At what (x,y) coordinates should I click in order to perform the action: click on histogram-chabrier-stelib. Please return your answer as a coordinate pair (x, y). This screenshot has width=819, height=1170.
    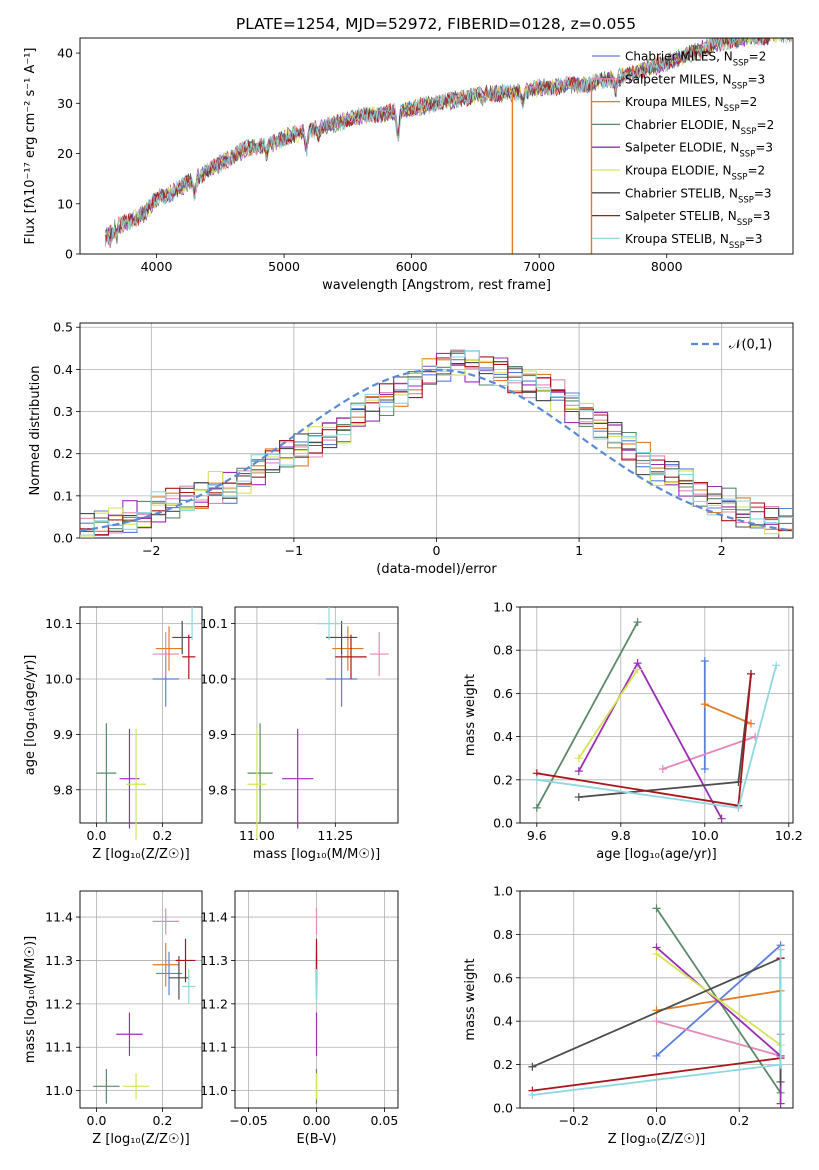
    Looking at the image, I should click on (436, 445).